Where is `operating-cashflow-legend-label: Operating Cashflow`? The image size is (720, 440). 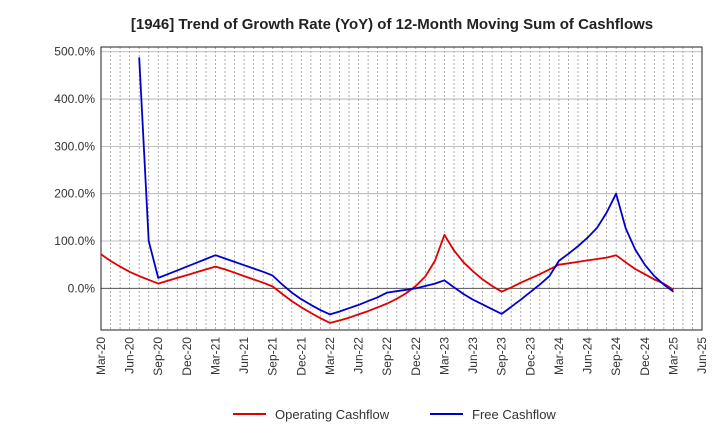
operating-cashflow-legend-label: Operating Cashflow is located at coordinates (332, 414).